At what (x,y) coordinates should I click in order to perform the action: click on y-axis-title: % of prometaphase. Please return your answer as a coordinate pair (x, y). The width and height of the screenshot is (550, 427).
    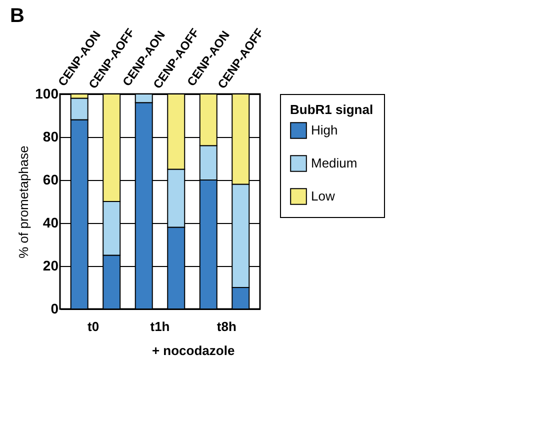
    Looking at the image, I should click on (24, 202).